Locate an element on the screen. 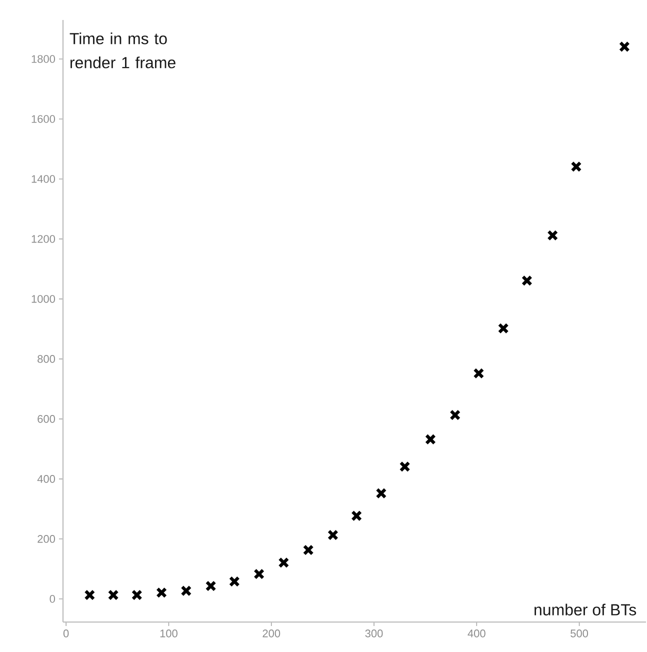 This screenshot has height=652, width=647. x-tick-label: 500 is located at coordinates (579, 634).